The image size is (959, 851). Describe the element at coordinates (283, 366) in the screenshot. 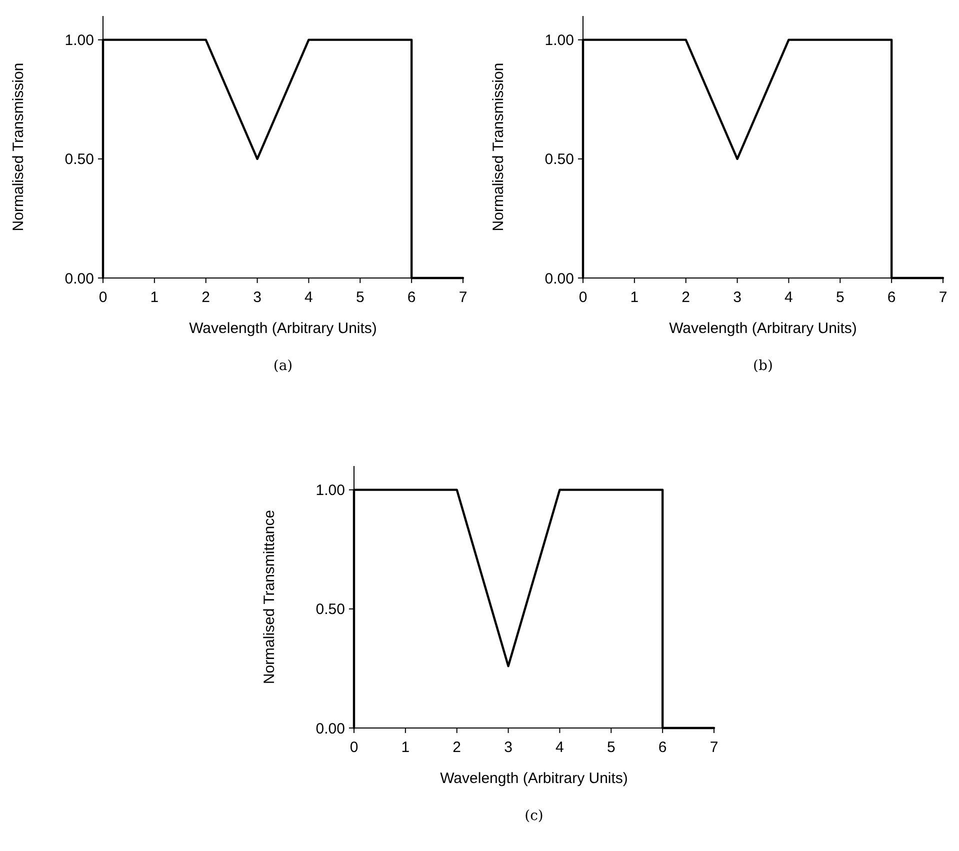

I see `text: (a)` at that location.